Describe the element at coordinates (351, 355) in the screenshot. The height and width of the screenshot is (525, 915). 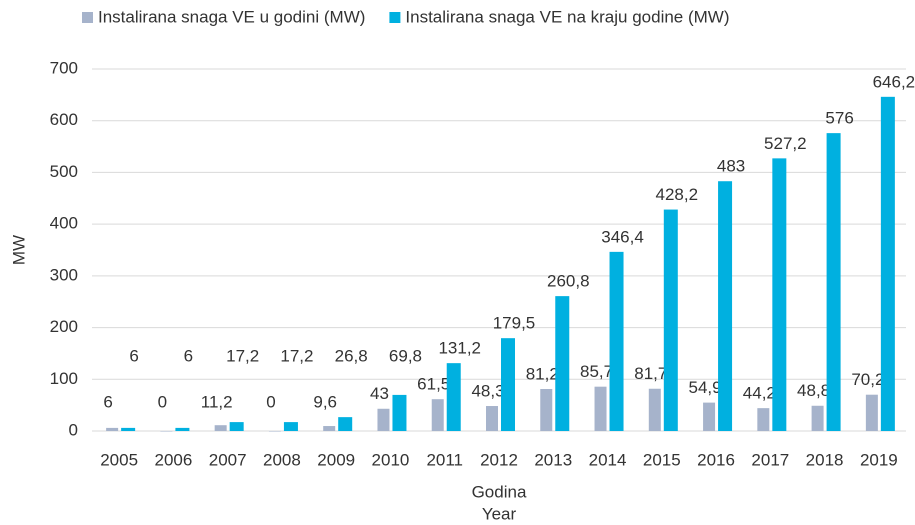
I see `data-label: 26,8` at that location.